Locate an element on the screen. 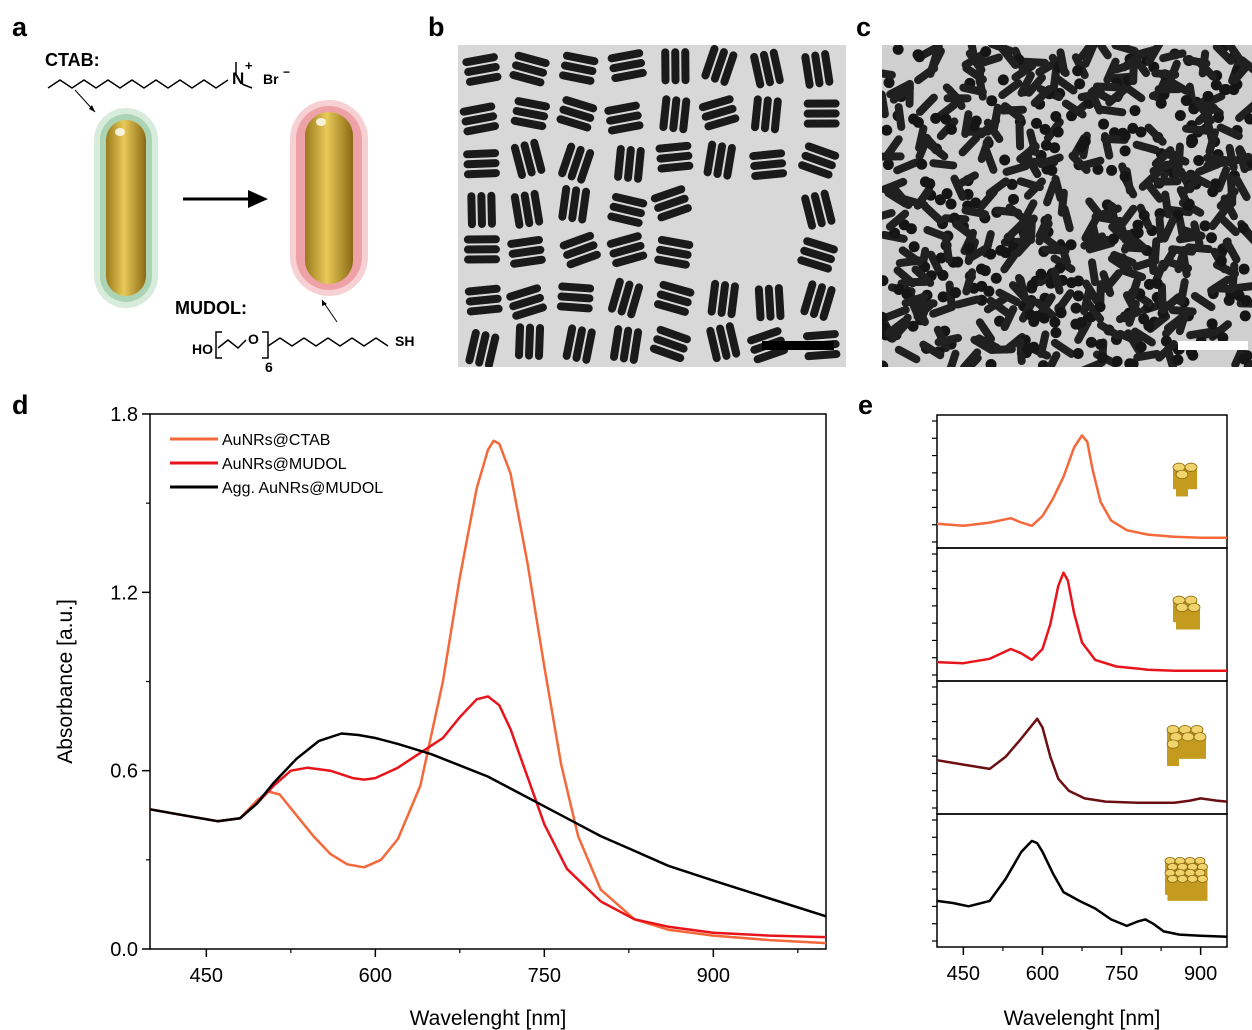  mudol-sh: SH is located at coordinates (404, 341).